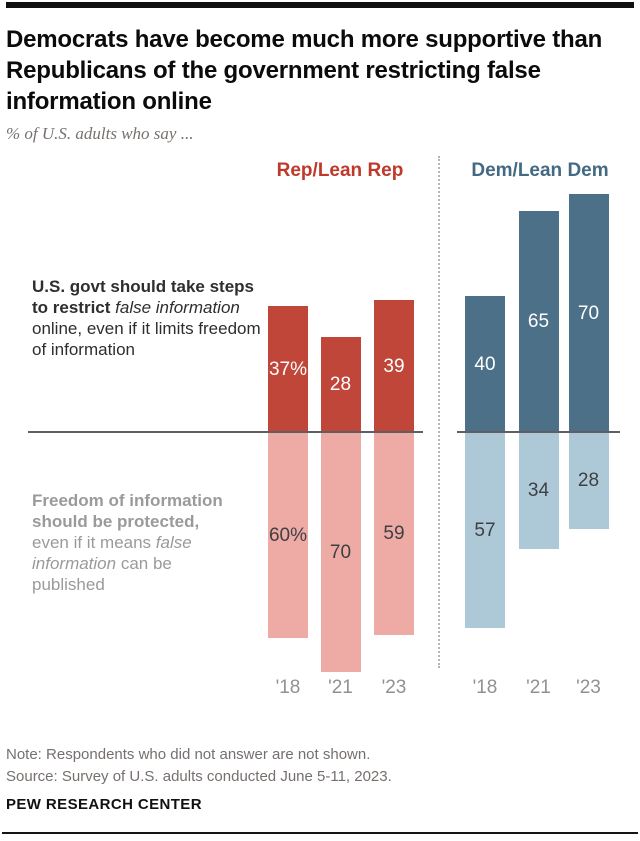 This screenshot has height=841, width=640. What do you see at coordinates (439, 412) in the screenshot?
I see `panel-divider-dotted-line` at bounding box center [439, 412].